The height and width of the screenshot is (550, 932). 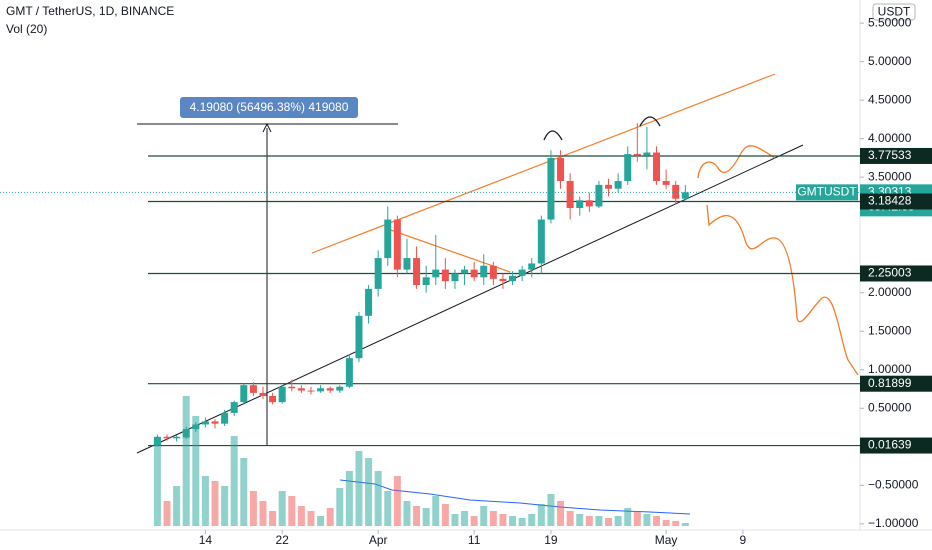 I want to click on currency: USDT, so click(x=894, y=12).